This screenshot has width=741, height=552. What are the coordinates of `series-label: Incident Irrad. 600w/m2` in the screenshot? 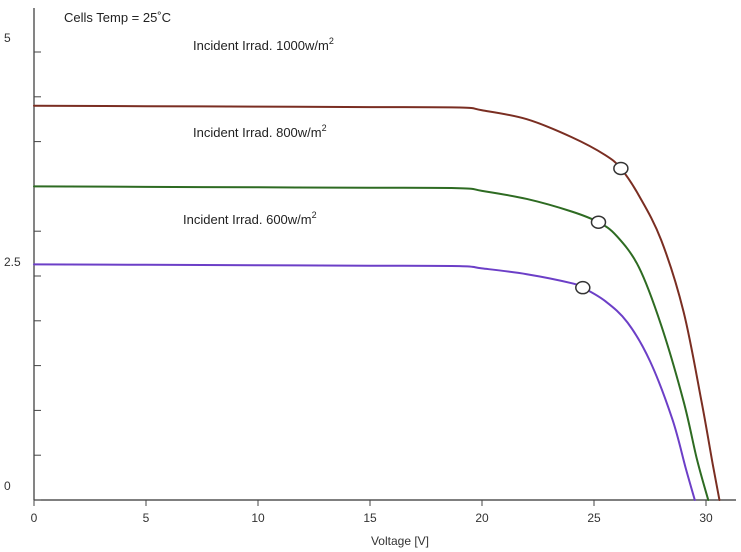 It's located at (250, 218).